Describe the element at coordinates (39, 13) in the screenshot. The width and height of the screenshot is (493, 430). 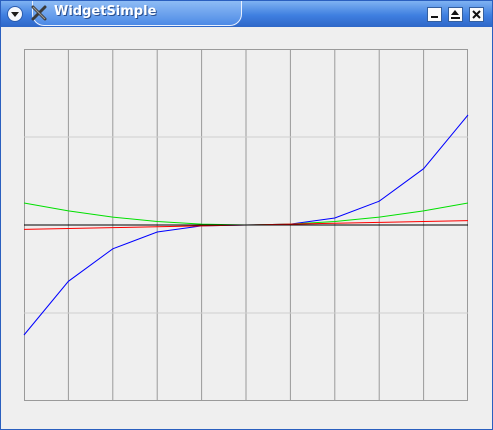
I see `x-app-icon` at that location.